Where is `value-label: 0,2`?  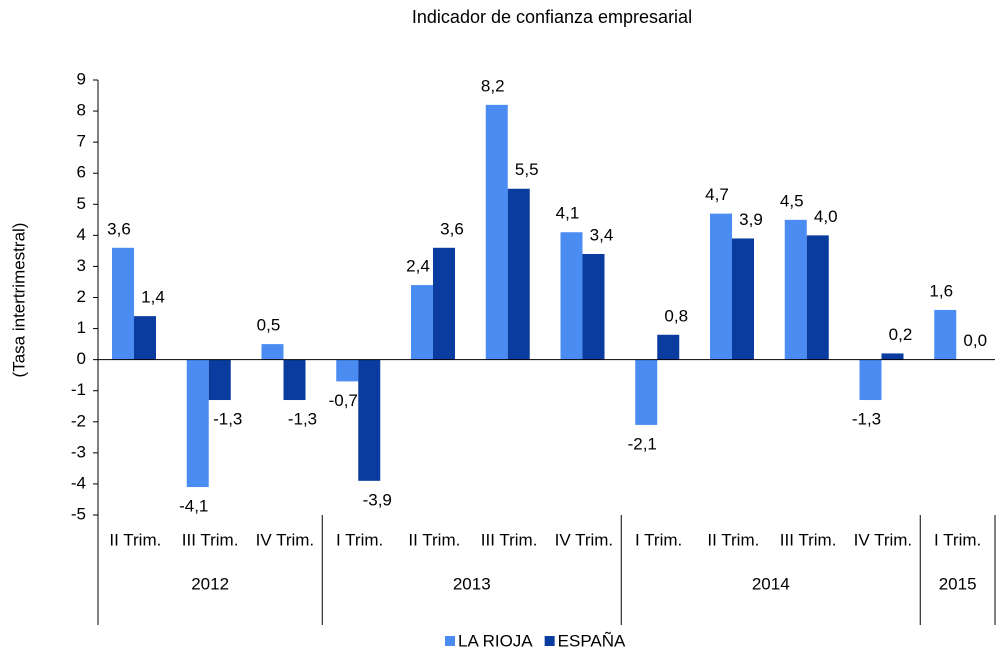
value-label: 0,2 is located at coordinates (901, 334).